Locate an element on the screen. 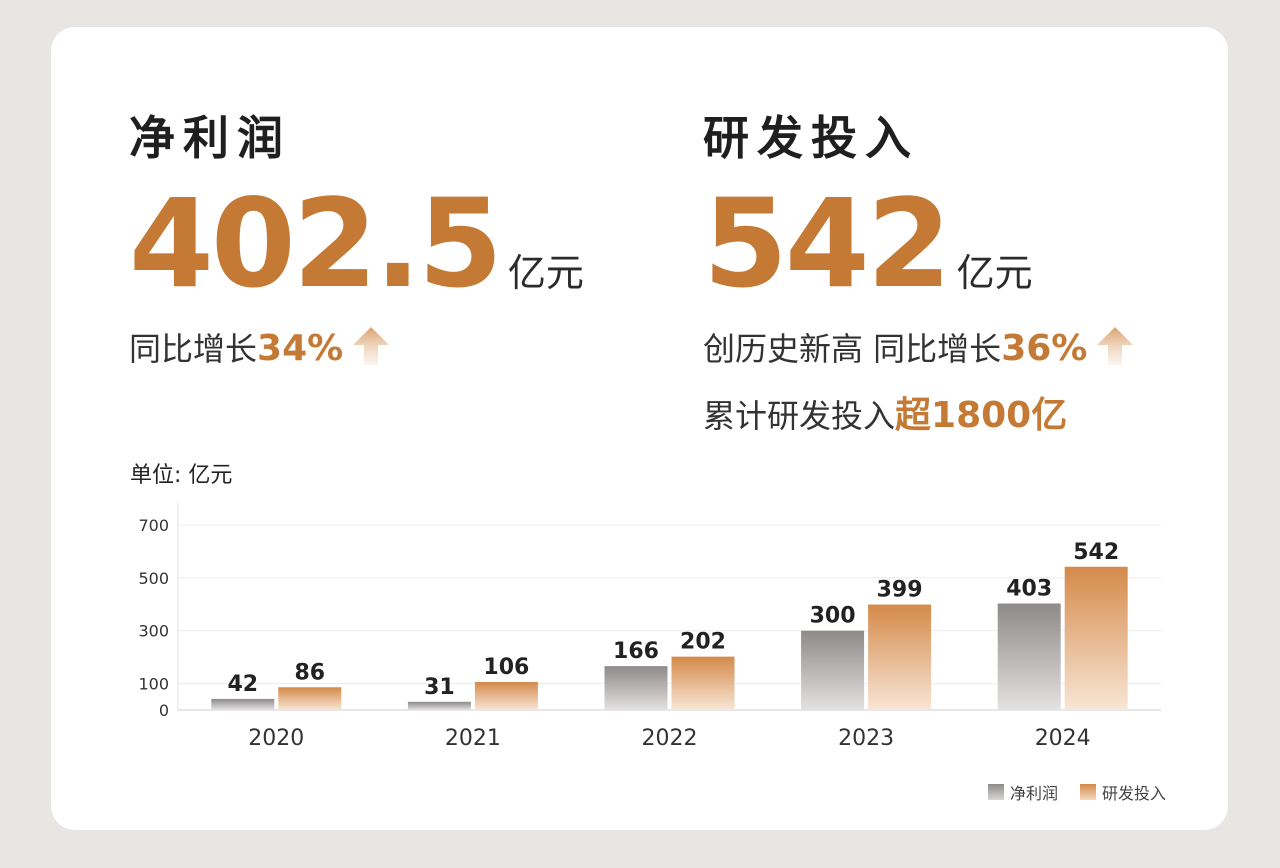 The height and width of the screenshot is (868, 1280). bar-rd-2022 is located at coordinates (703, 683).